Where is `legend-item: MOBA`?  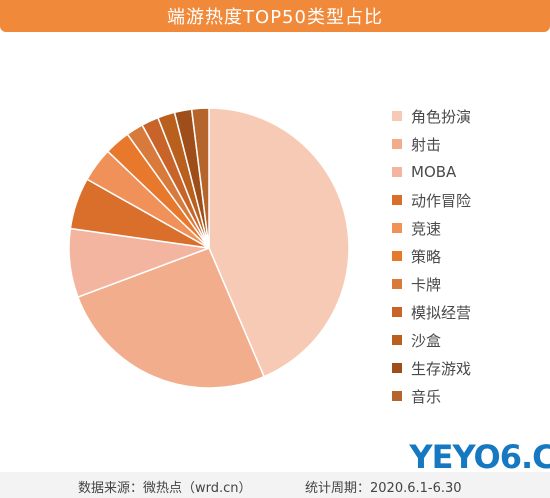 legend-item: MOBA is located at coordinates (431, 172).